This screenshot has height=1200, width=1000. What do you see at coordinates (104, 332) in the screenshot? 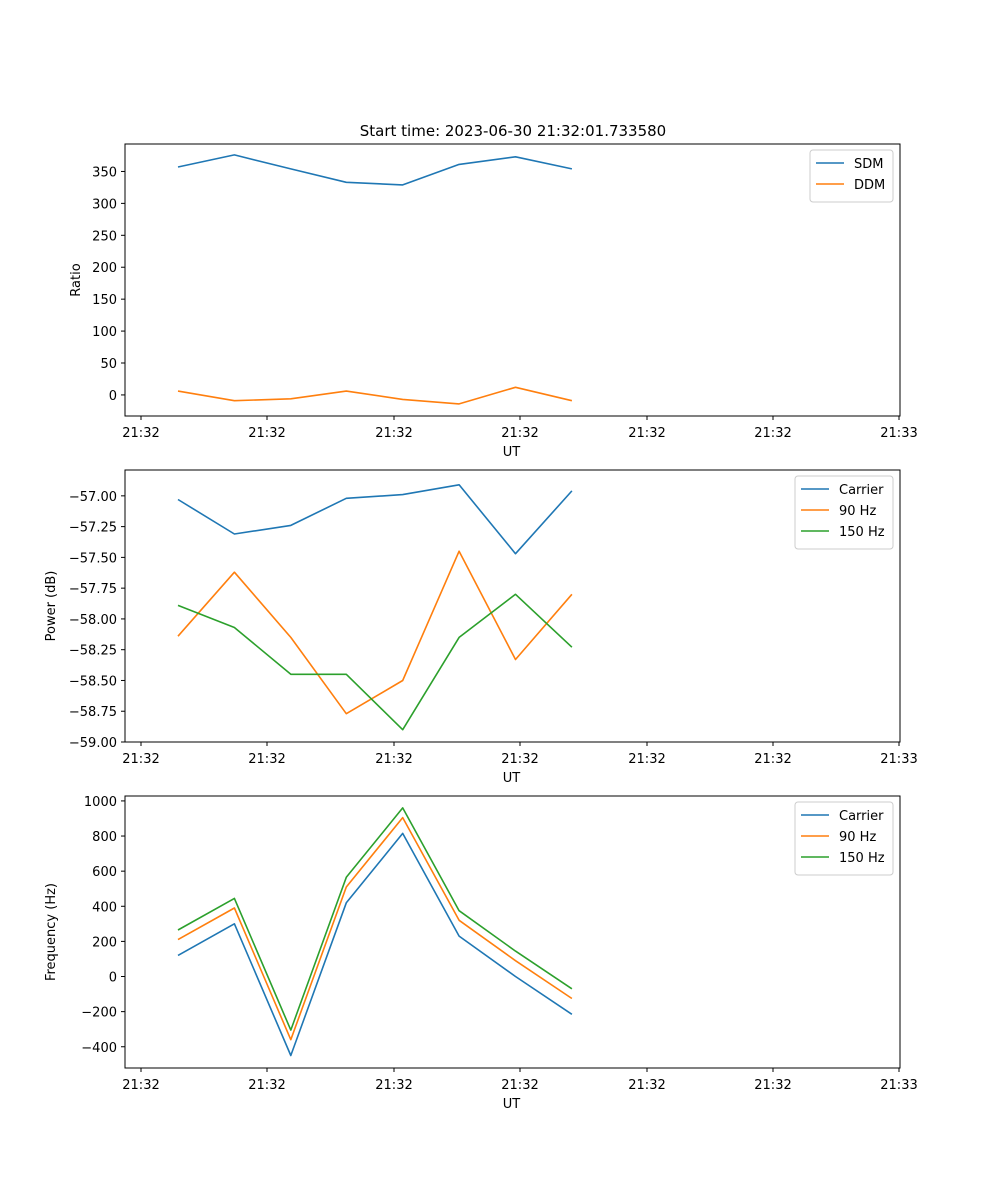
I see `y-tick-label: 100` at bounding box center [104, 332].